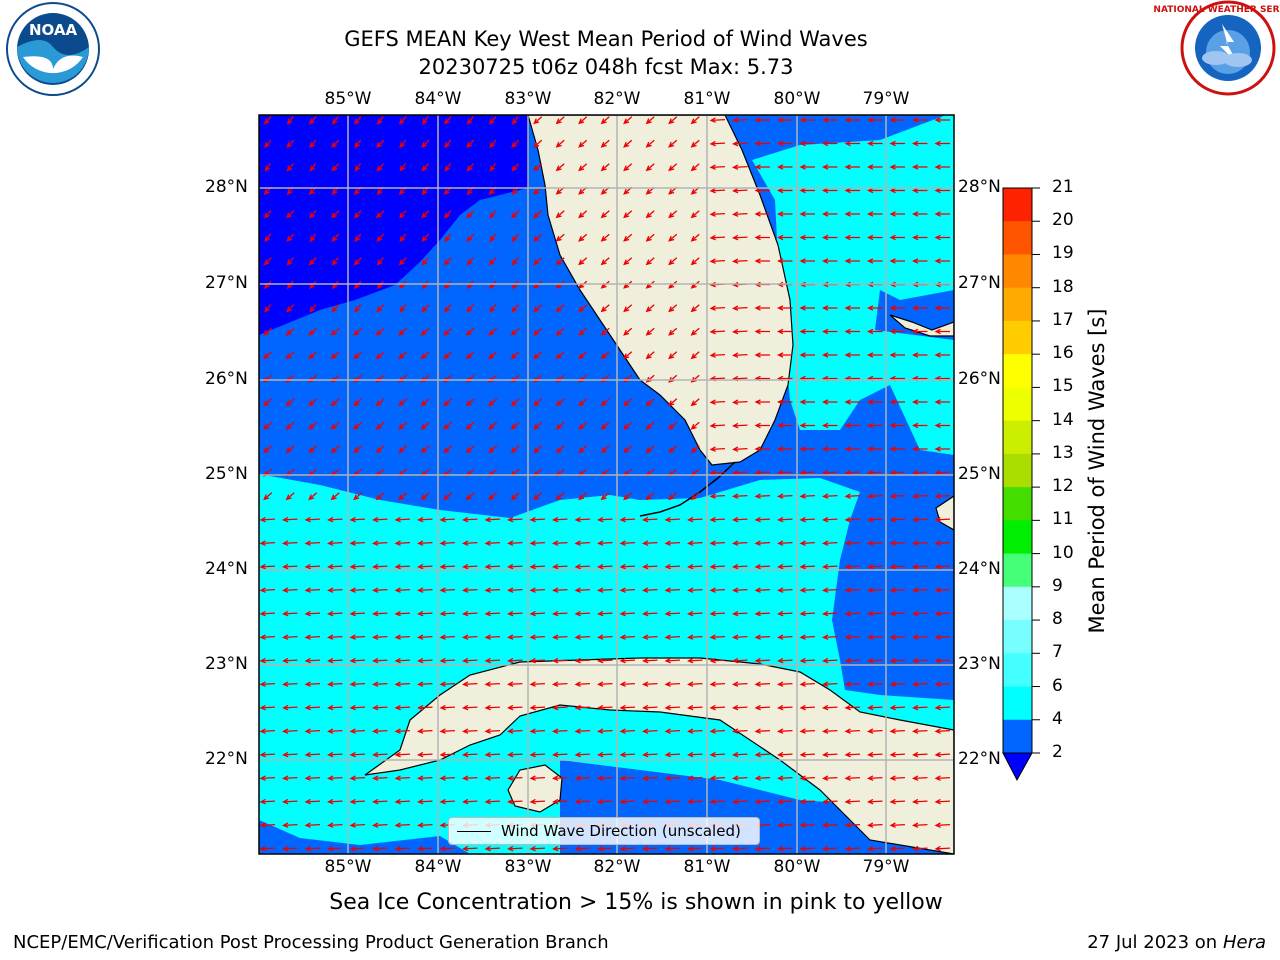  What do you see at coordinates (979, 187) in the screenshot?
I see `lat-label-right: 28°N` at bounding box center [979, 187].